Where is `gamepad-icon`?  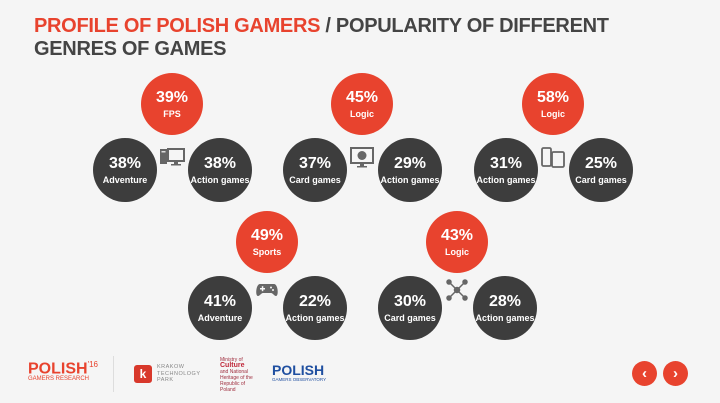 gamepad-icon is located at coordinates (267, 290).